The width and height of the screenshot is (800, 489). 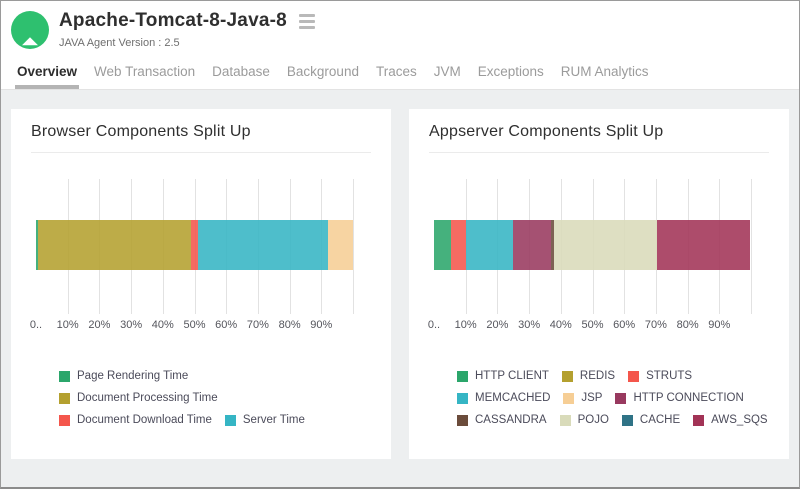 What do you see at coordinates (604, 71) in the screenshot?
I see `tab-rum-analytics: RUM Analytics` at bounding box center [604, 71].